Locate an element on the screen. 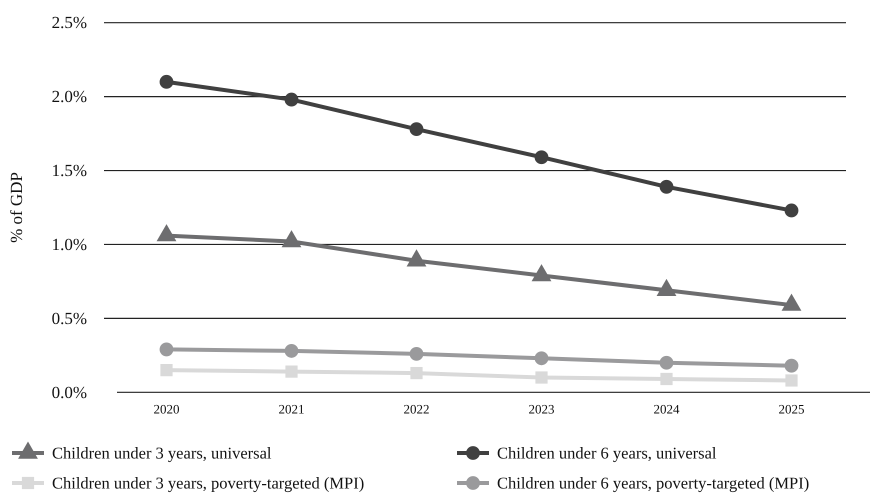 Image resolution: width=886 pixels, height=497 pixels. y-tick-label: 1.5% is located at coordinates (69, 170).